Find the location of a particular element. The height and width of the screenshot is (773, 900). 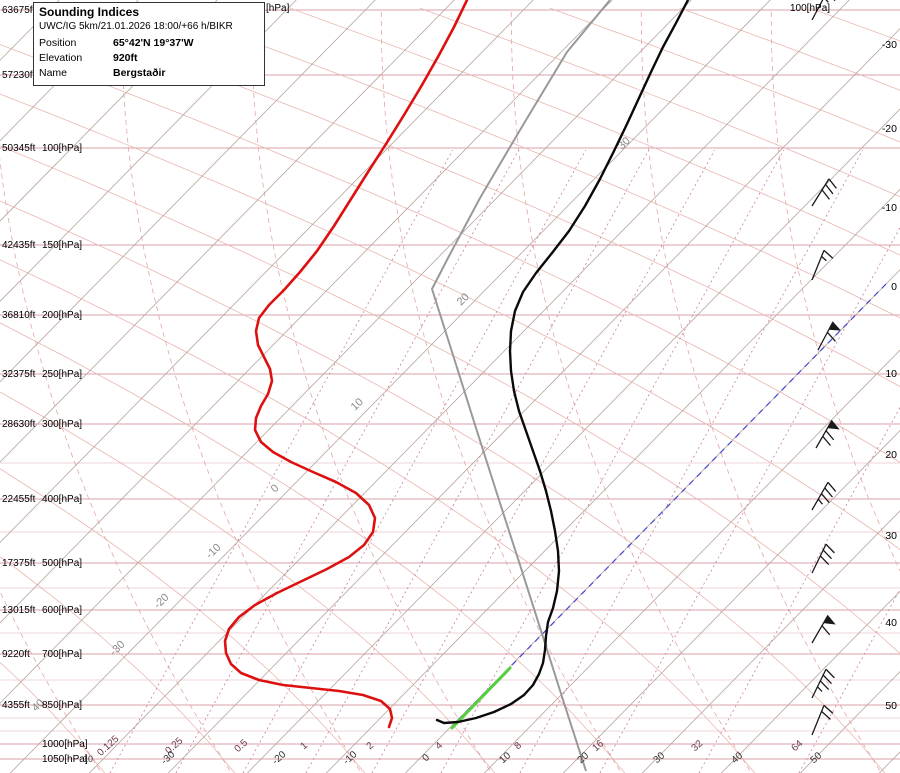

svg-text: 300[hPa] is located at coordinates (62, 424).